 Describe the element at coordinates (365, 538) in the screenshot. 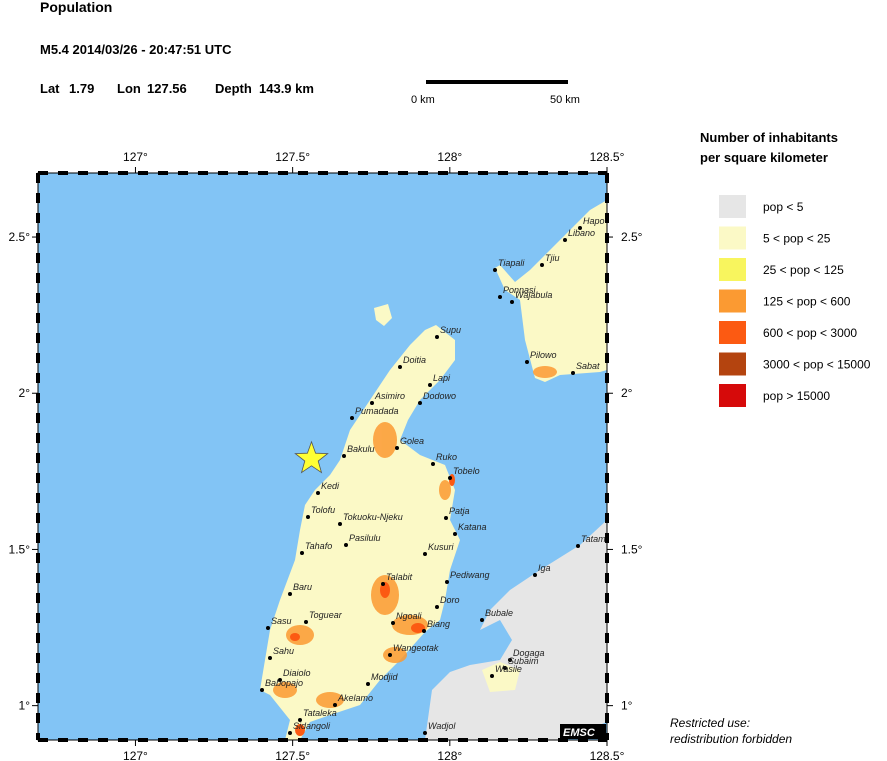

I see `town-label: Pasilulu` at that location.